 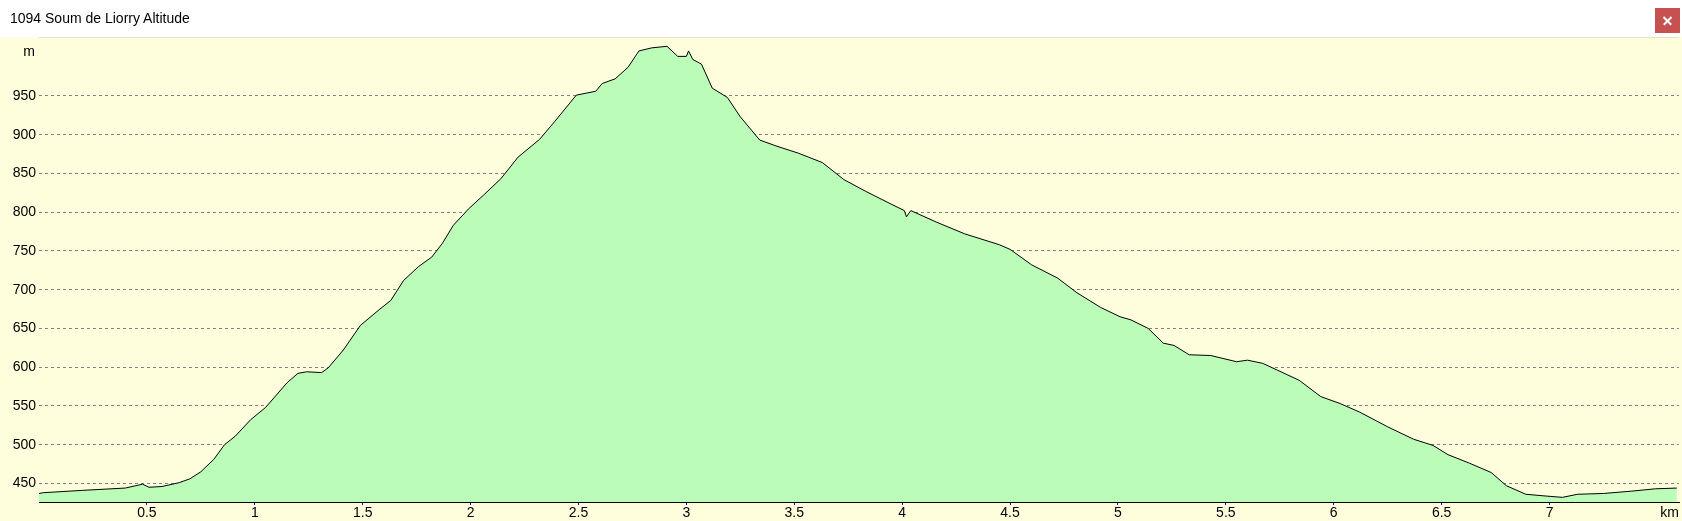 What do you see at coordinates (470, 512) in the screenshot?
I see `x-tick-label: 2` at bounding box center [470, 512].